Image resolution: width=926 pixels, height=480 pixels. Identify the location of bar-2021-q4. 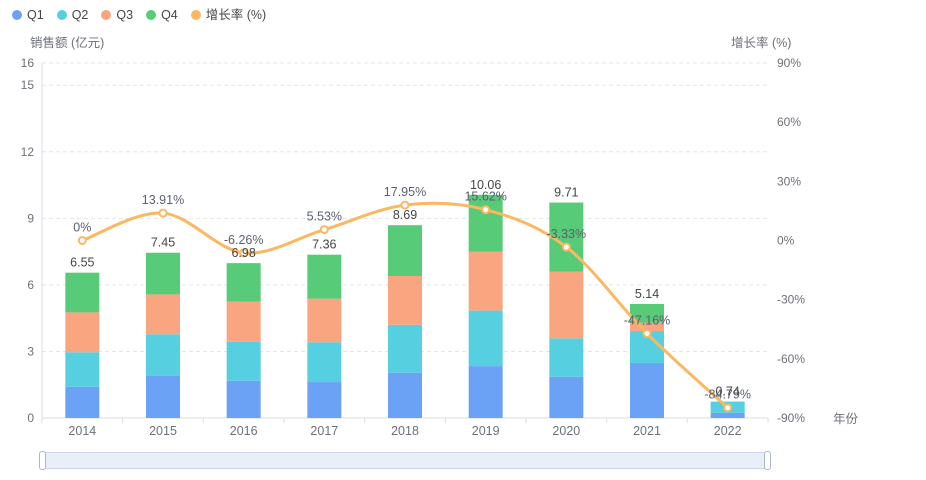
(647, 313).